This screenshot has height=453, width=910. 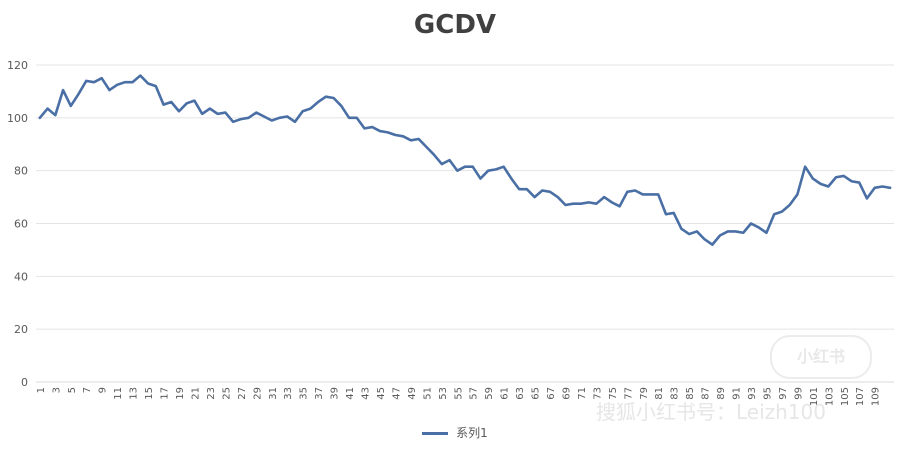 What do you see at coordinates (350, 393) in the screenshot?
I see `x-tick-label: 41` at bounding box center [350, 393].